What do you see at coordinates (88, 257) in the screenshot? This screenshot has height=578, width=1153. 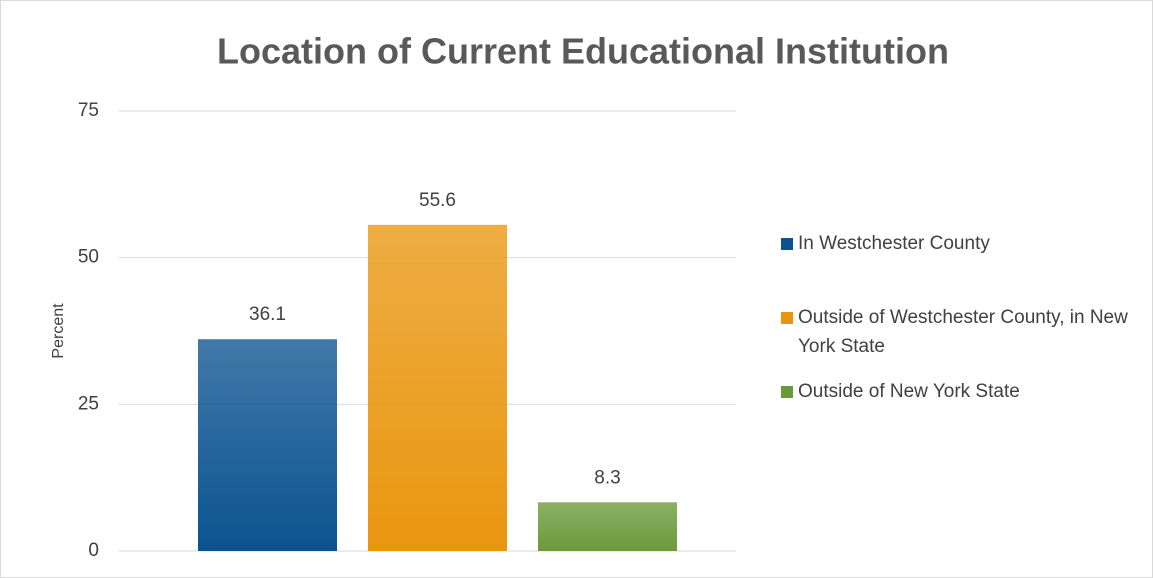 I see `y-tick-label: 50` at bounding box center [88, 257].